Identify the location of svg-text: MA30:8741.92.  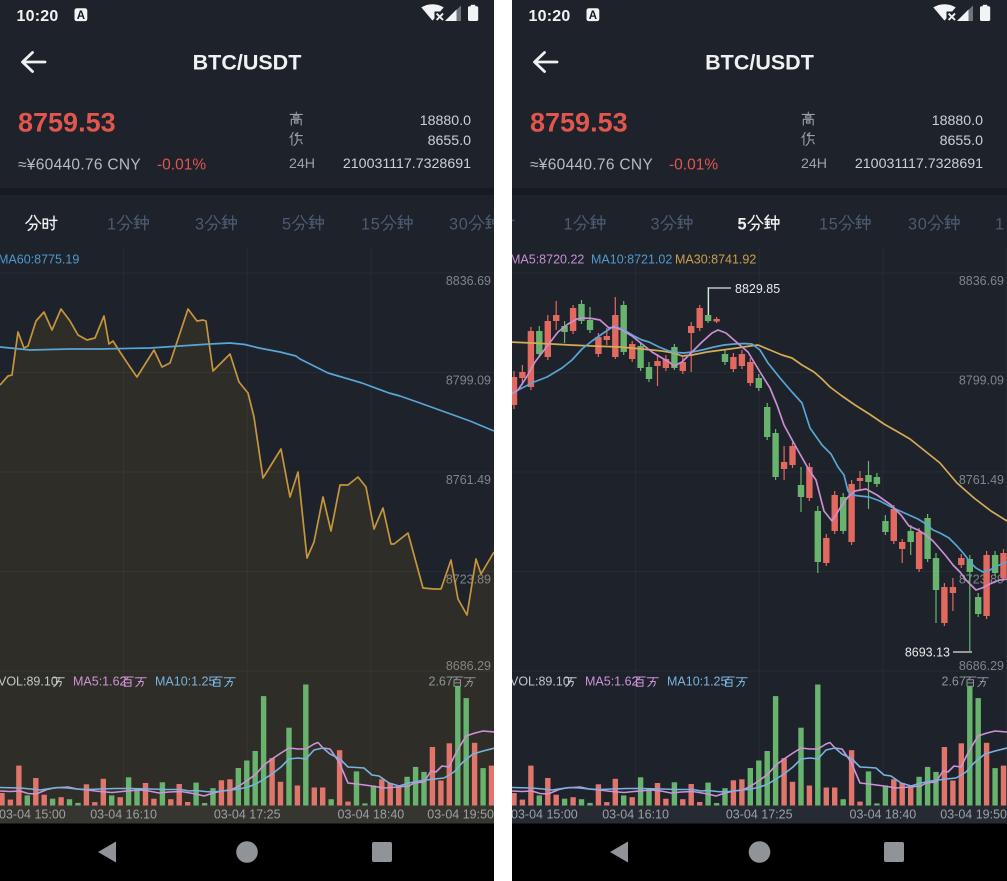
(715, 260).